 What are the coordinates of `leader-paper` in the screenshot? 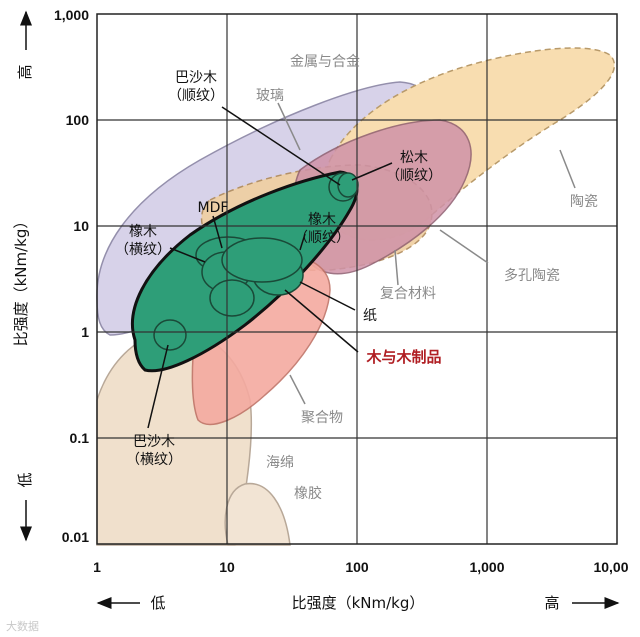 It's located at (327, 296).